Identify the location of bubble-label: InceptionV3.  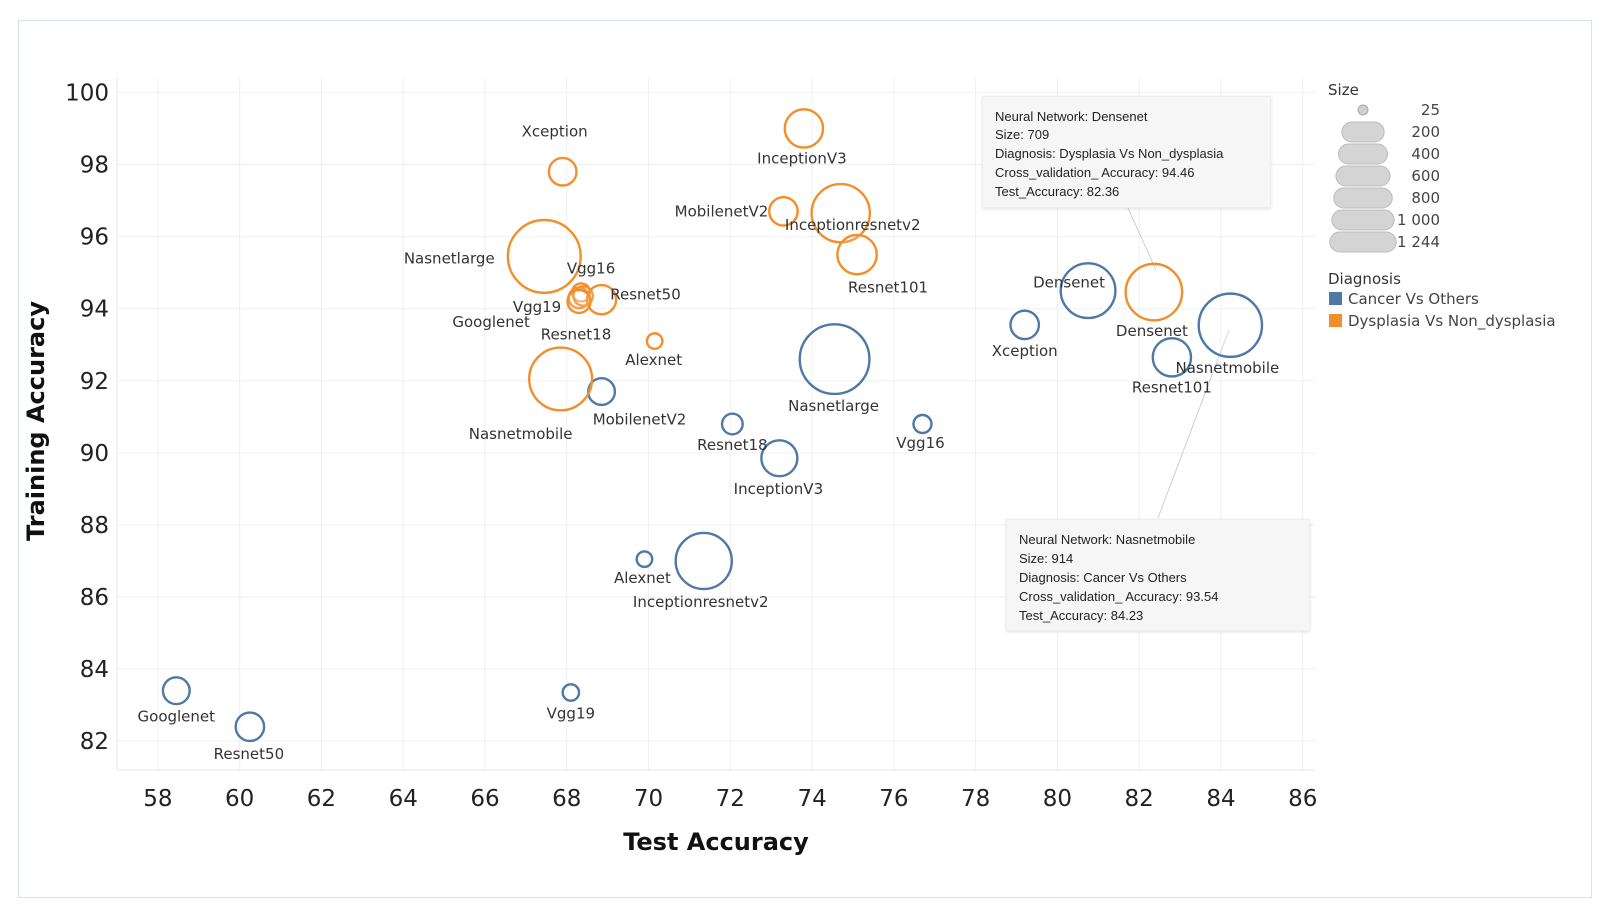
(778, 489).